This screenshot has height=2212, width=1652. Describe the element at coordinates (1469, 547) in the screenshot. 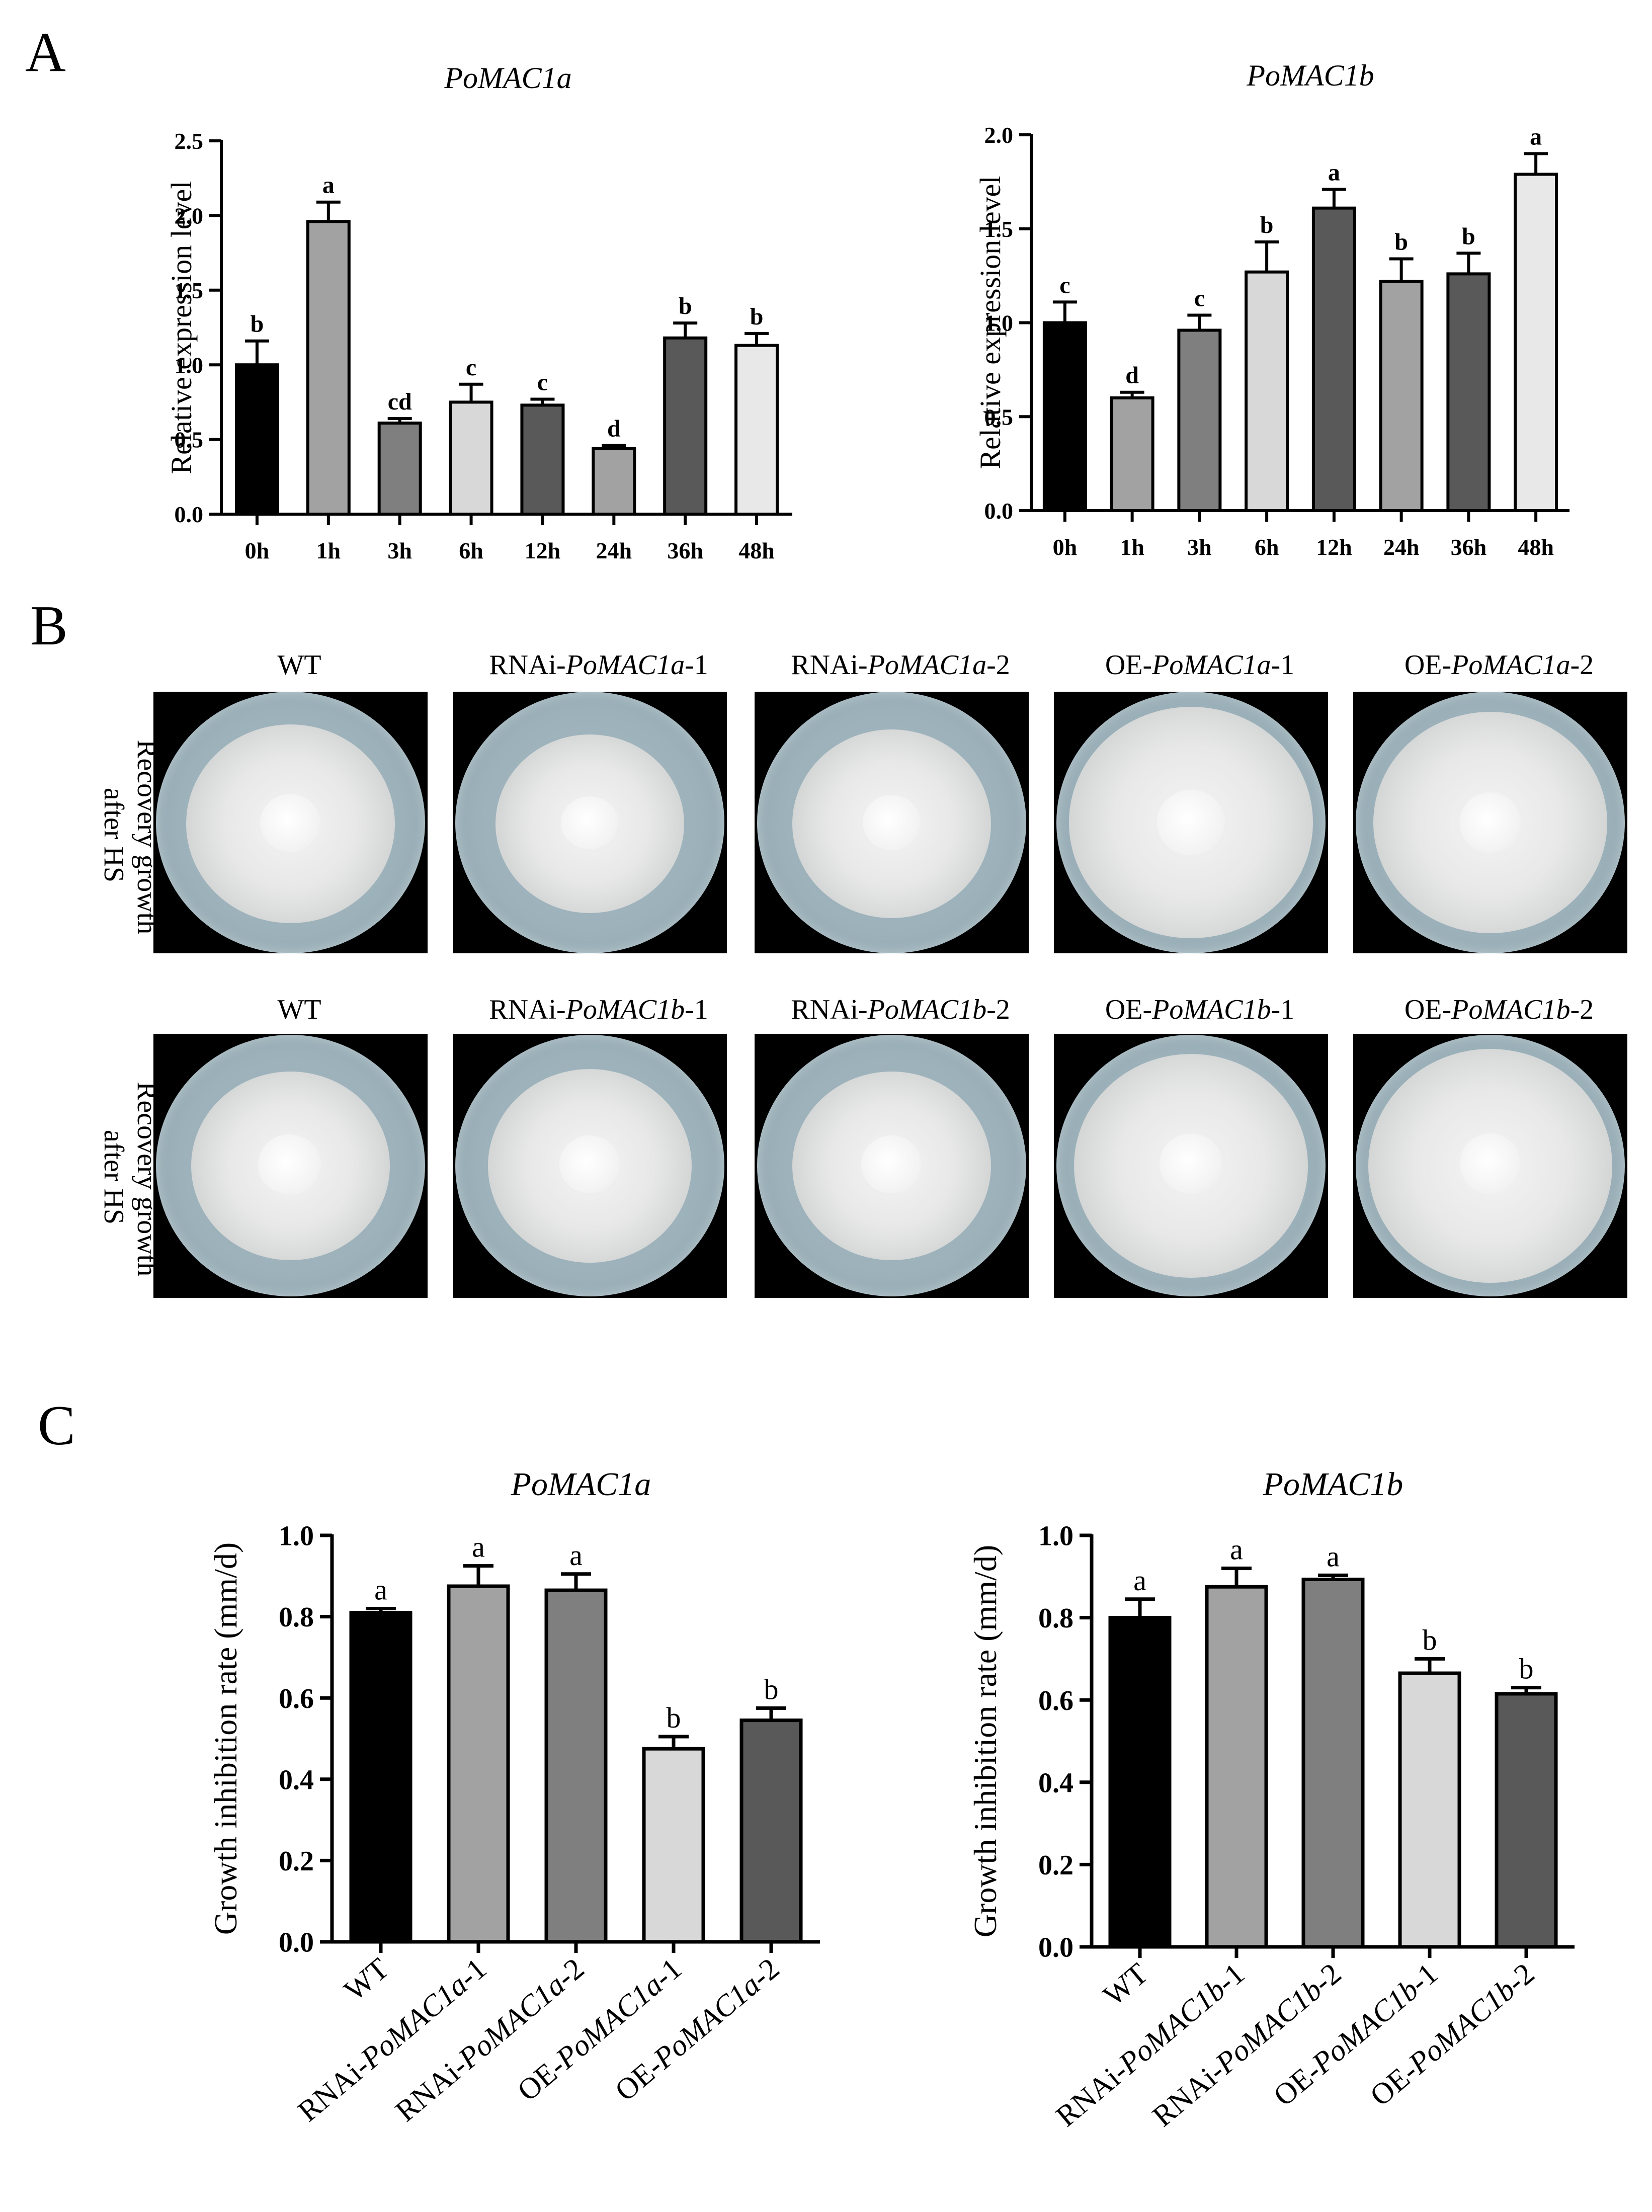

I see `x-tick-label: 36h` at that location.